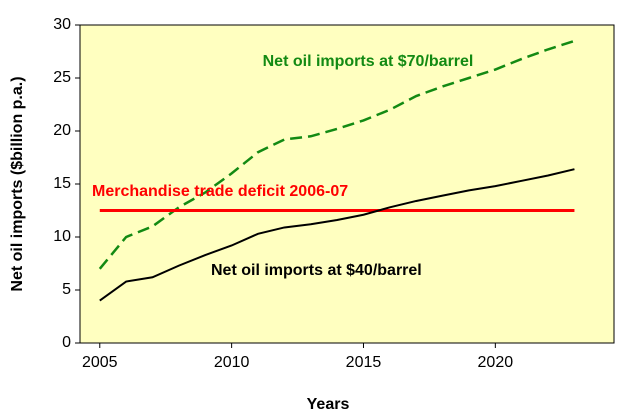 The height and width of the screenshot is (416, 624). I want to click on x-axis-label: Years, so click(328, 404).